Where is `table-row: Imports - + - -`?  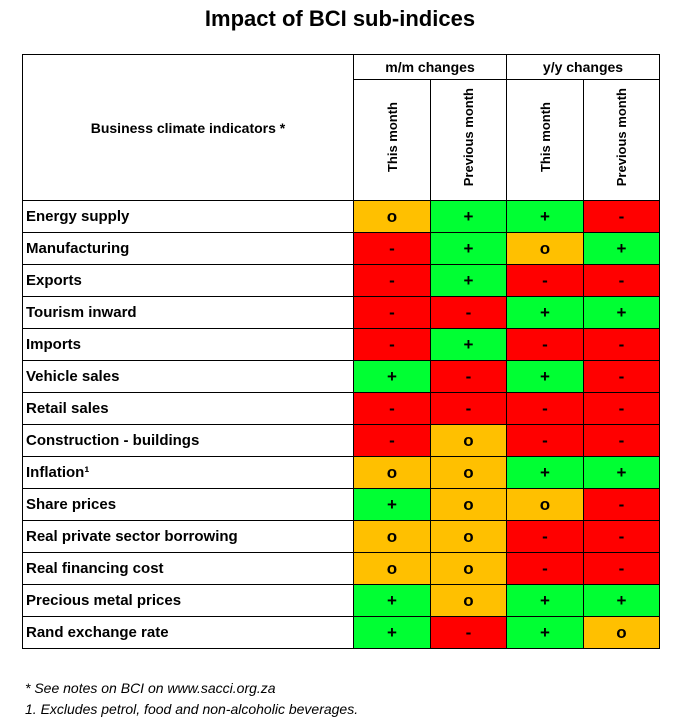
table-row: Imports - + - - is located at coordinates (341, 344).